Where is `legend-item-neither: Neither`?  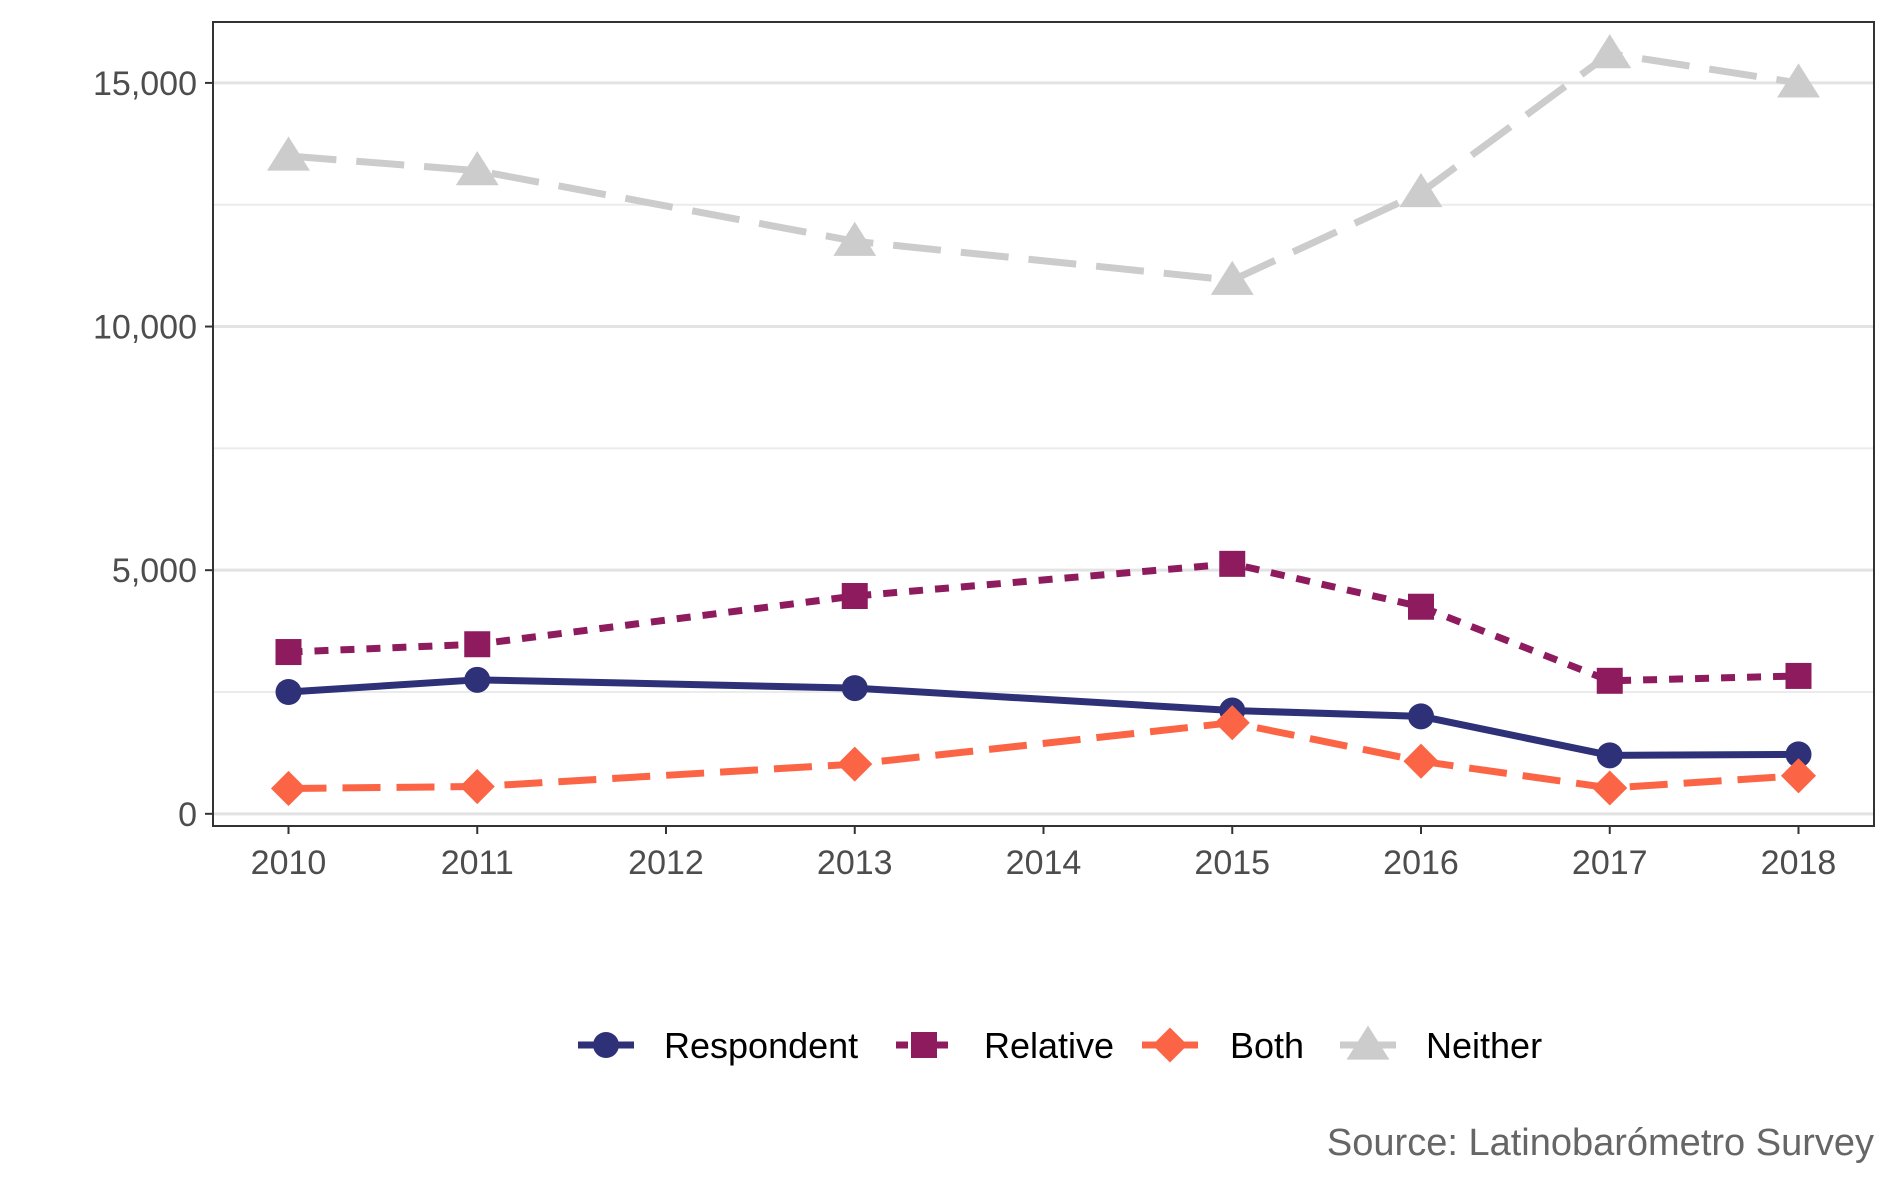 legend-item-neither: Neither is located at coordinates (1441, 1045).